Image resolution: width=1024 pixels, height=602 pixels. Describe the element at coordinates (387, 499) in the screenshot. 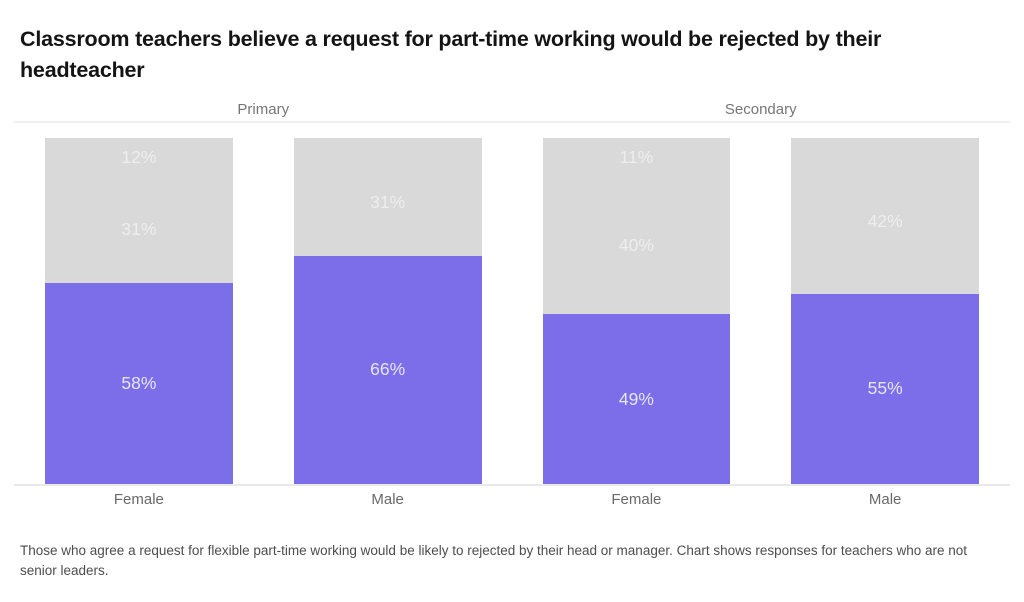

I see `category-label-primary-male: Male` at that location.